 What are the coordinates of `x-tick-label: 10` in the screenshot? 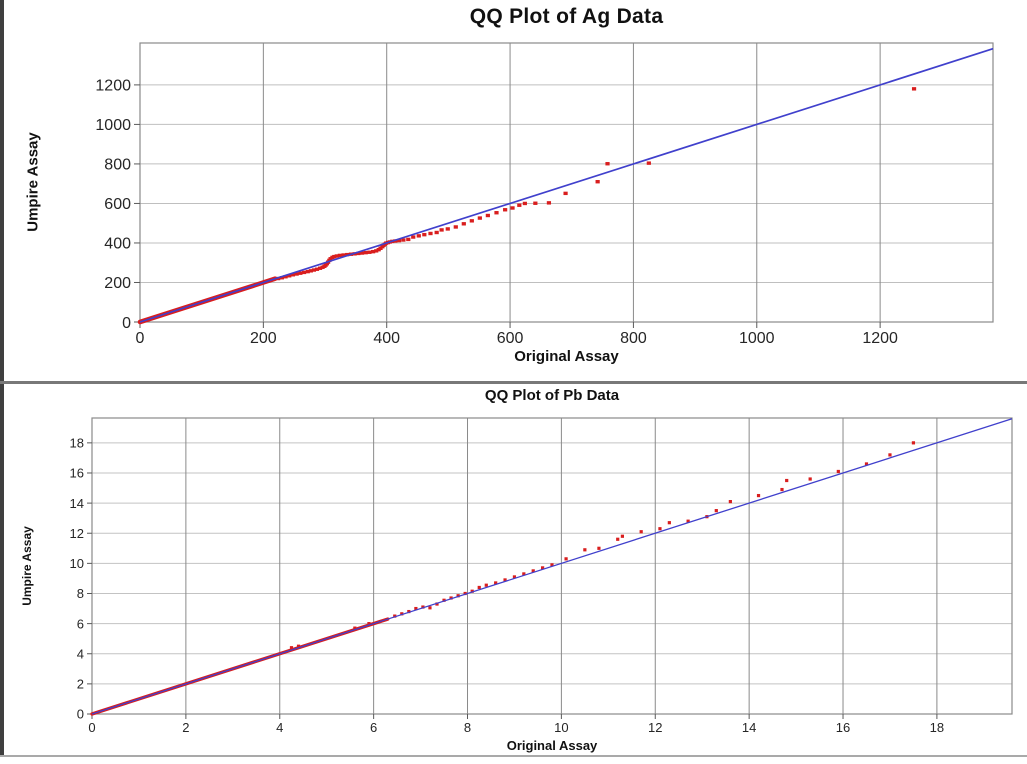 It's located at (561, 727).